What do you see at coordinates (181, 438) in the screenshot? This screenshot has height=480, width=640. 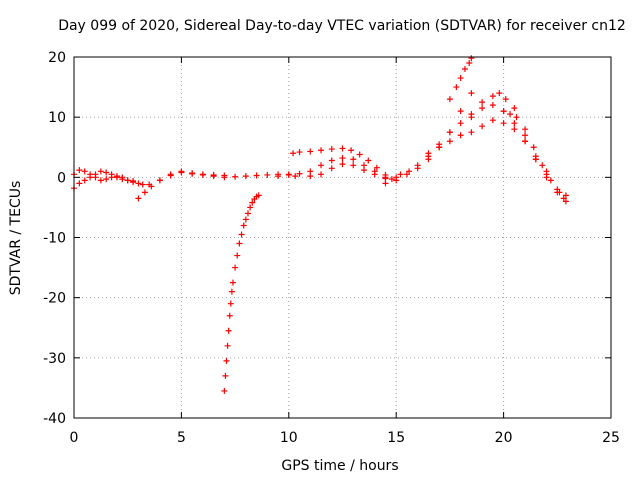 I see `x-tick-label: 5` at bounding box center [181, 438].